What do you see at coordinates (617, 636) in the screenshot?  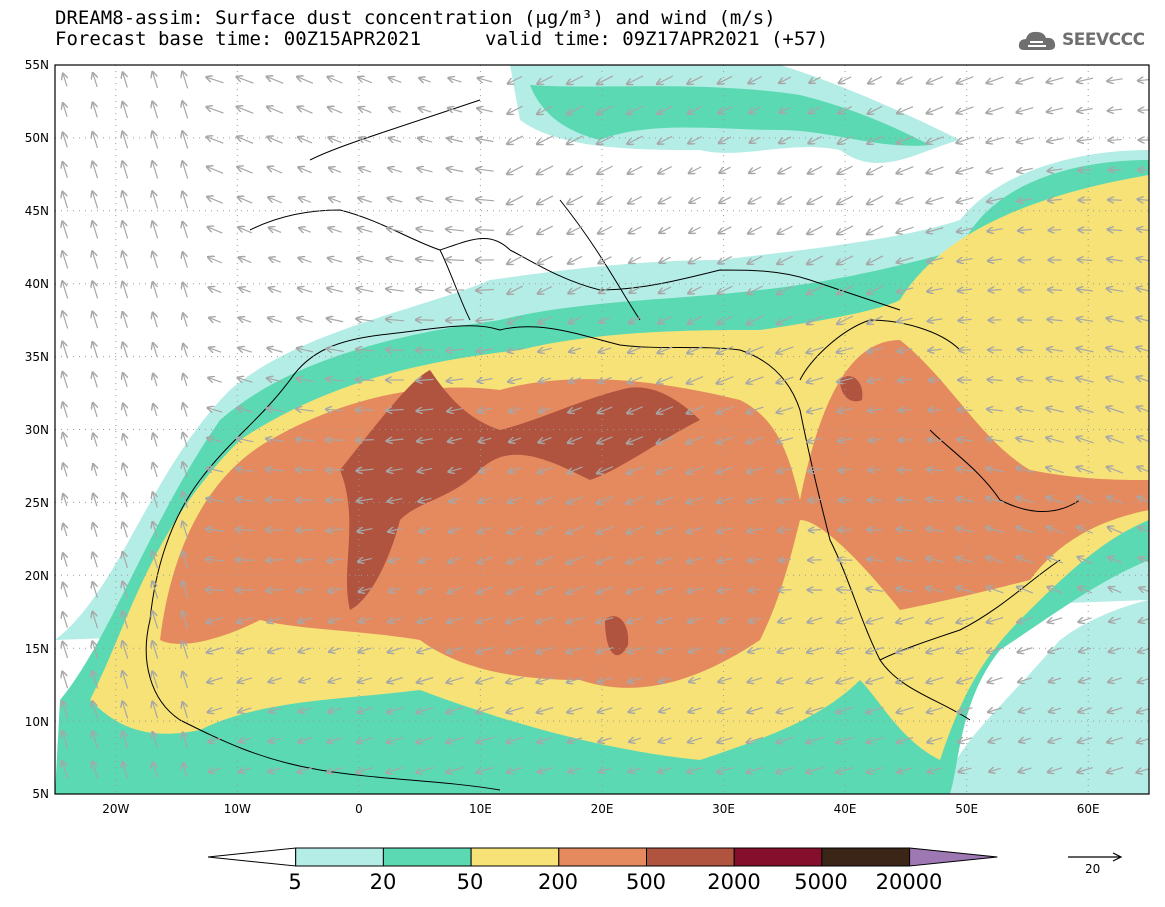 I see `dust-band-500-2000-south` at bounding box center [617, 636].